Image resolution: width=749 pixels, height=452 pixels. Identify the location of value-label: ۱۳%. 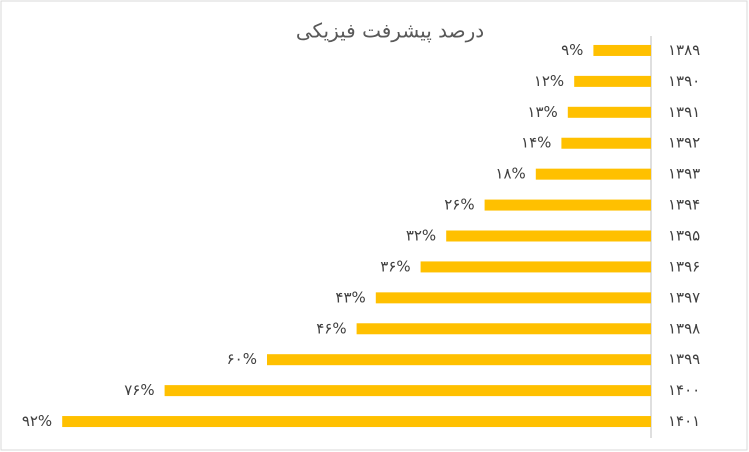
(542, 112).